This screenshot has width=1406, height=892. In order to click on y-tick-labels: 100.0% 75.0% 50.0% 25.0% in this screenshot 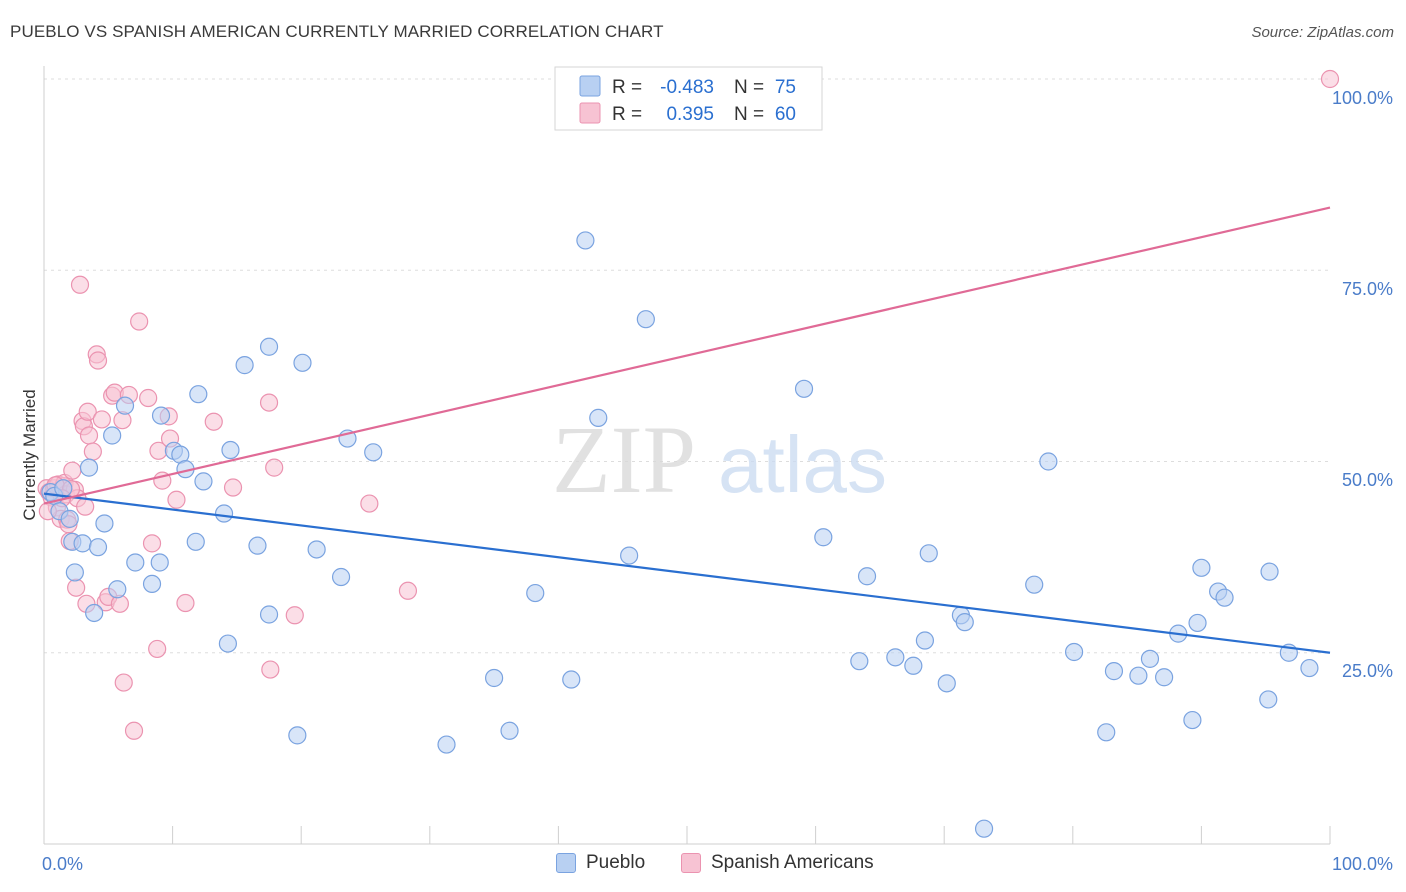, I will do `click(1362, 384)`.